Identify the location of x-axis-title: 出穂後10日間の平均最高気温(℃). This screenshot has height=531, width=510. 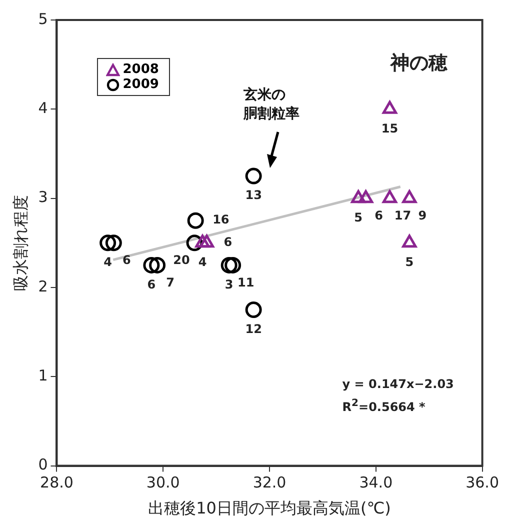
(269, 508).